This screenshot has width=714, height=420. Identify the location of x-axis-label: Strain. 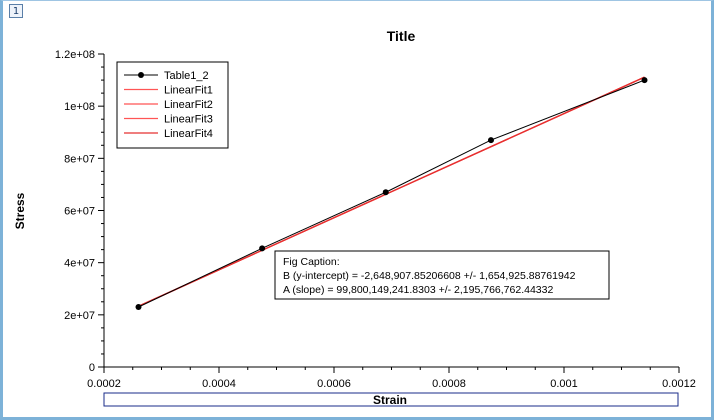
(390, 400).